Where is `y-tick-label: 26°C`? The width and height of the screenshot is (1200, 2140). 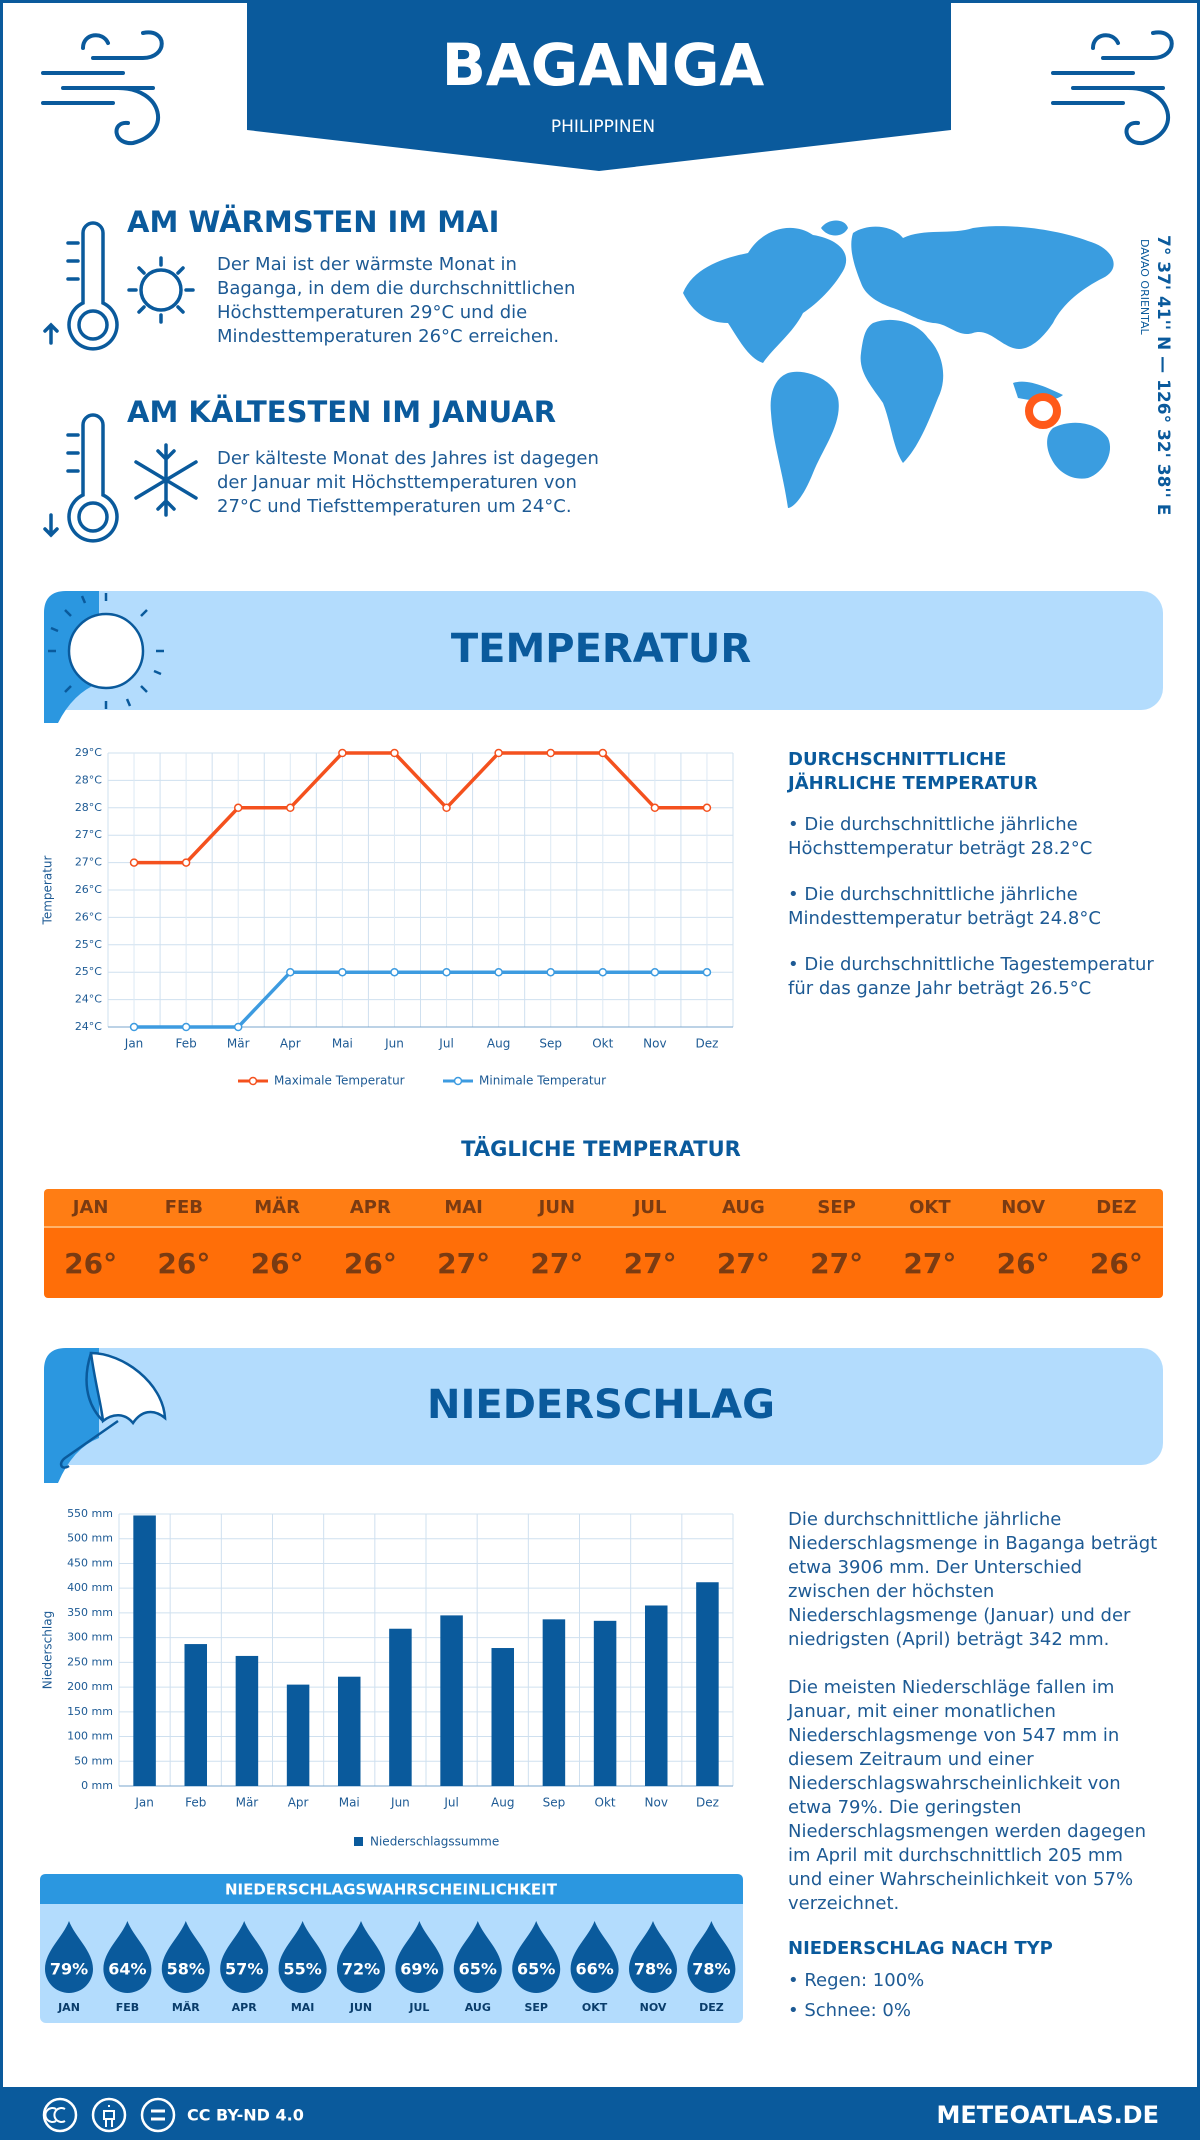
y-tick-label: 26°C is located at coordinates (88, 916).